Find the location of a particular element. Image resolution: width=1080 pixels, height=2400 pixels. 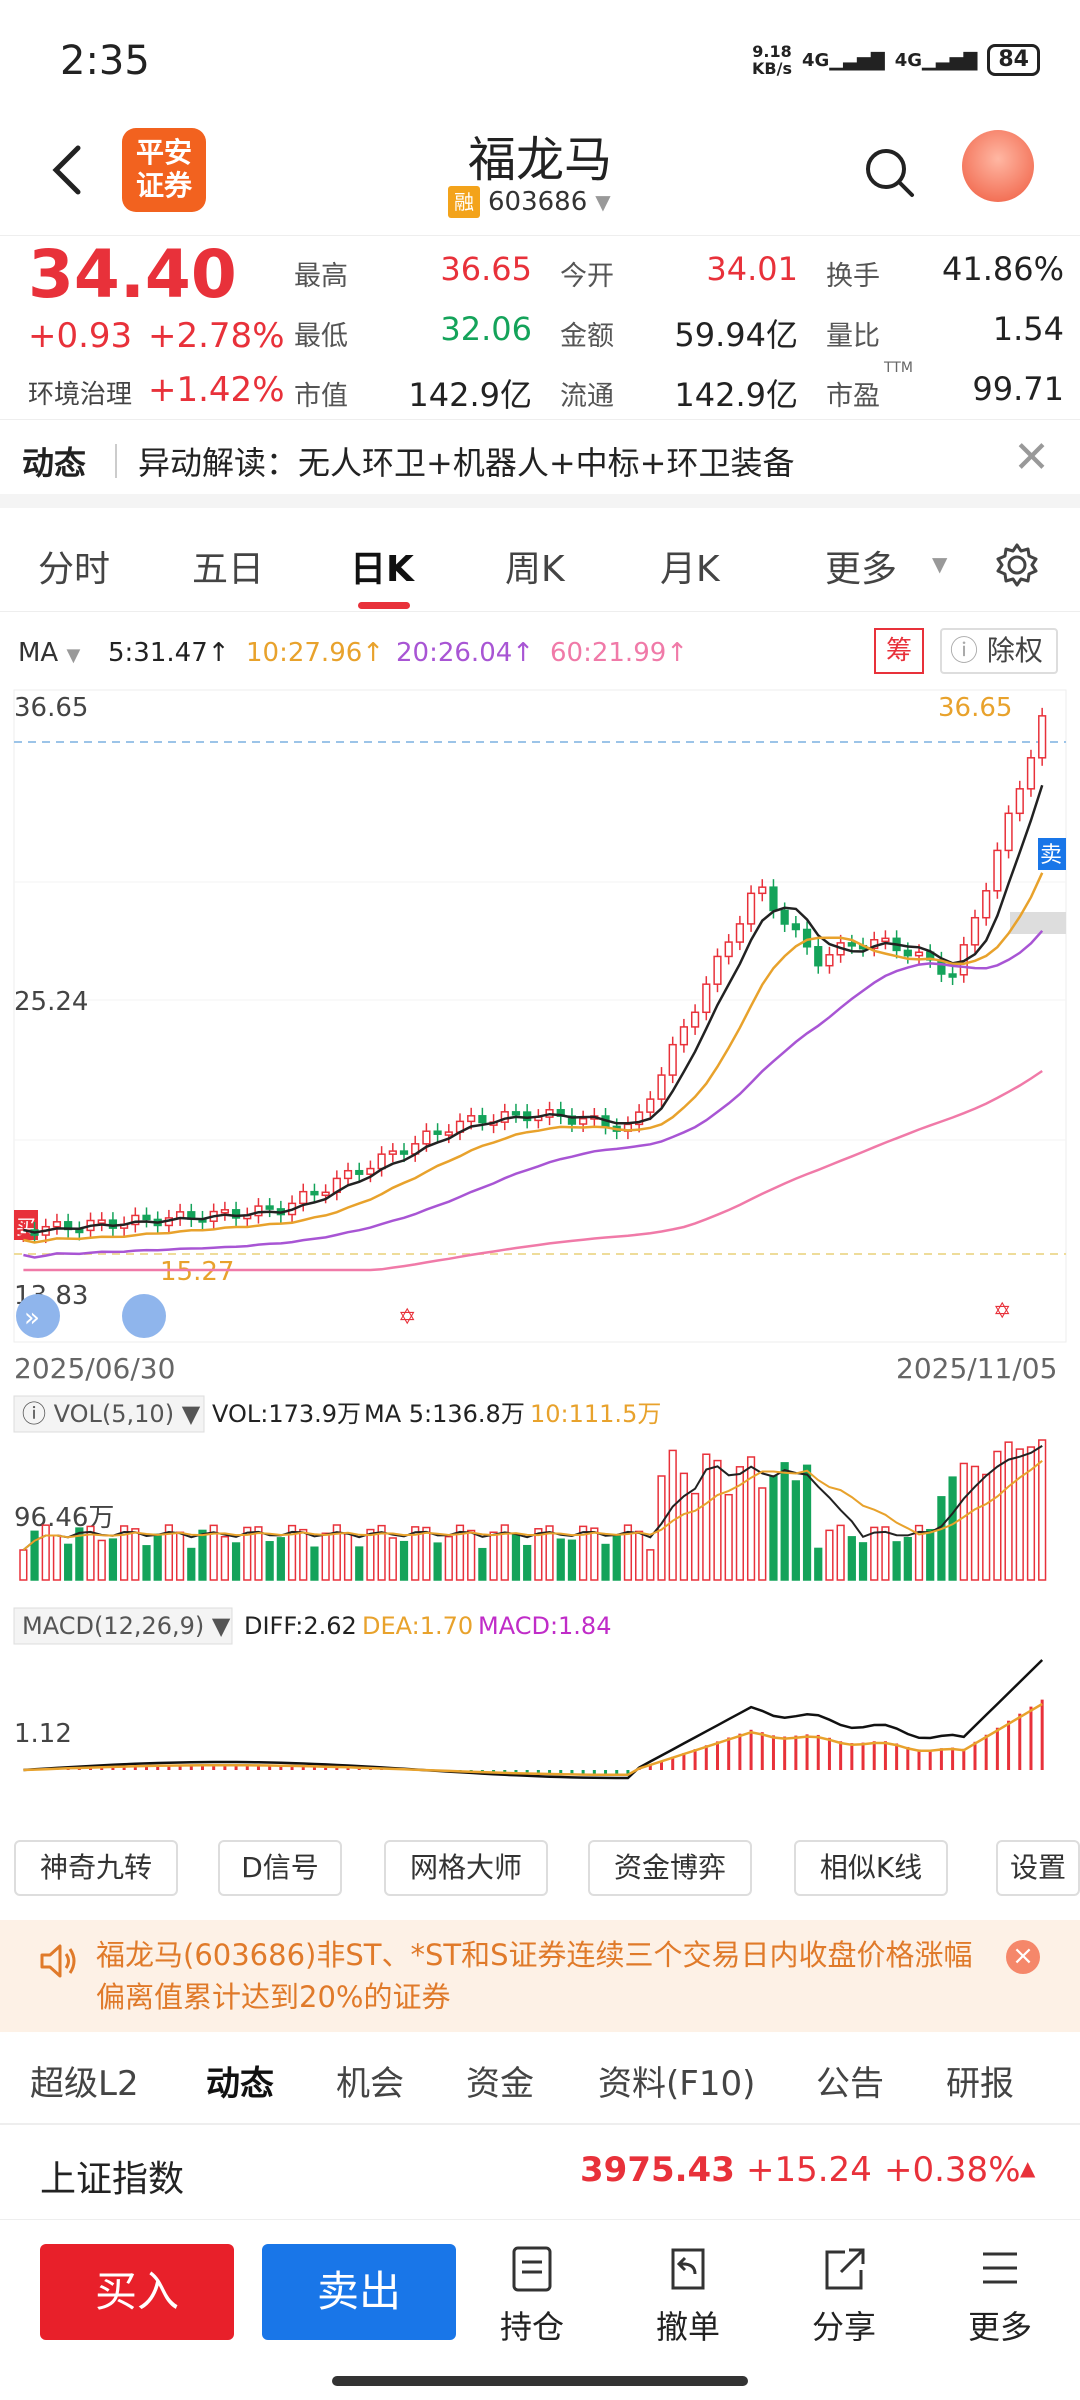

volume-ratio-label: 量比 is located at coordinates (853, 336).